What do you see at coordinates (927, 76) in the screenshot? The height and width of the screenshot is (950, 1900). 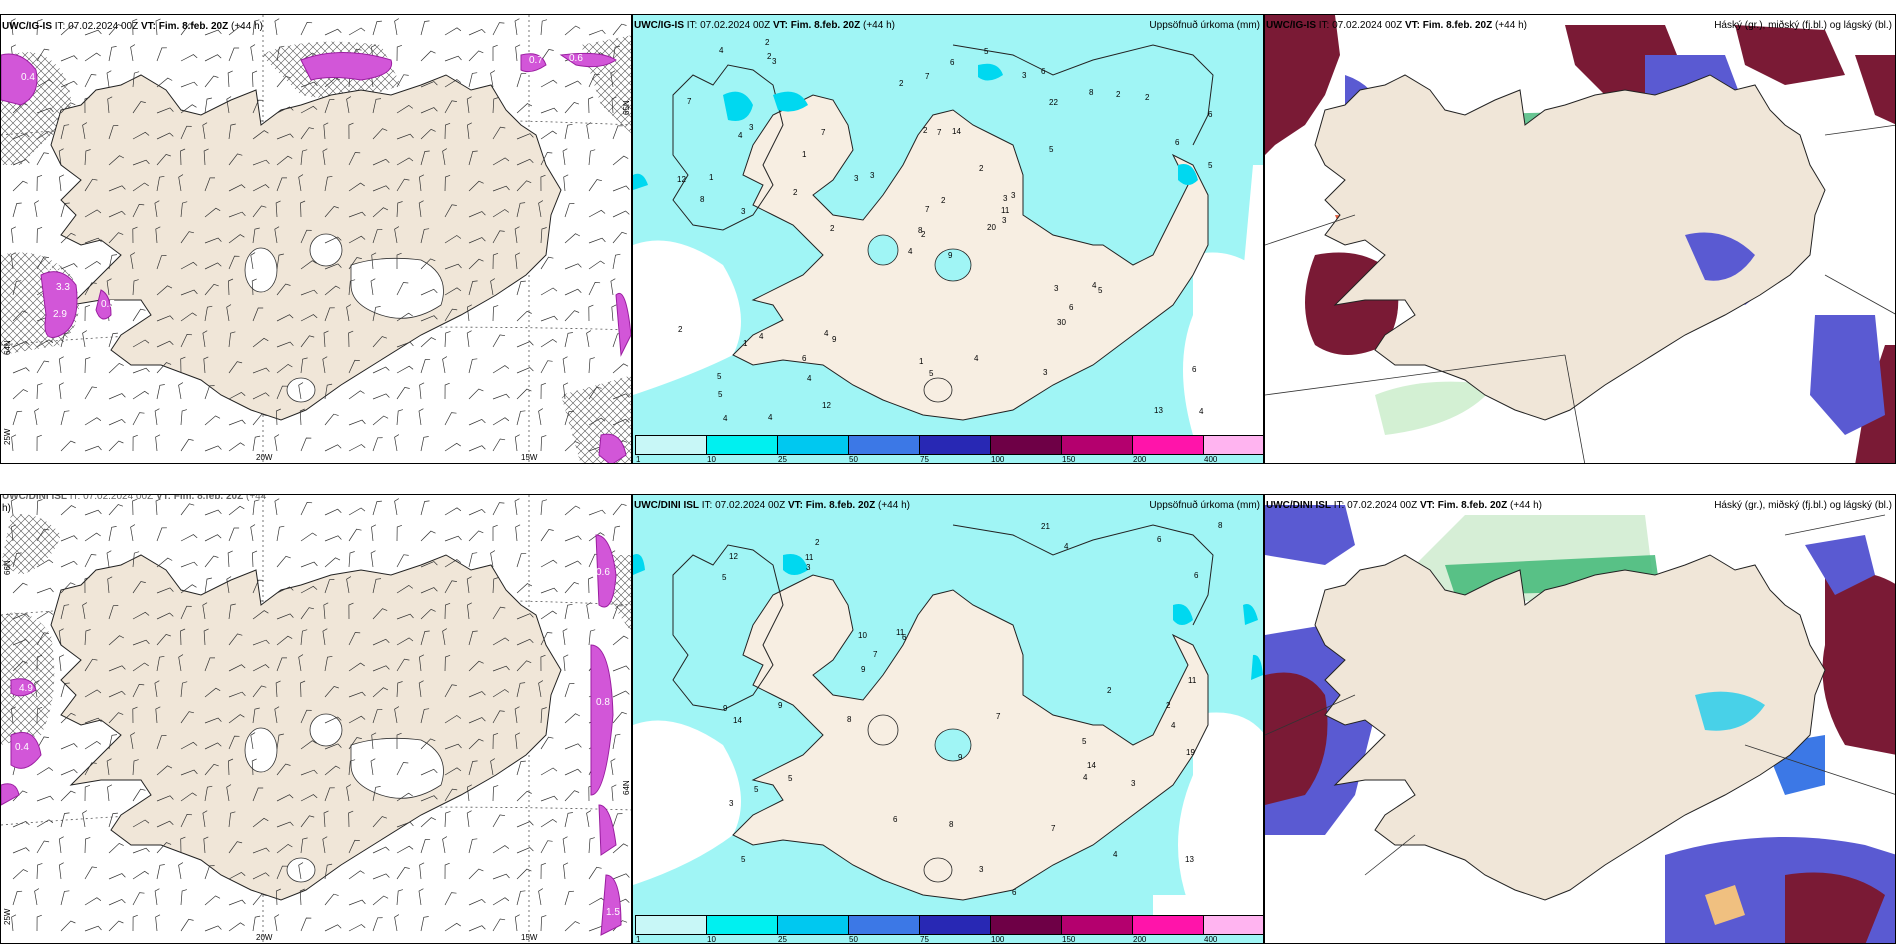 I see `precip-value: 7` at bounding box center [927, 76].